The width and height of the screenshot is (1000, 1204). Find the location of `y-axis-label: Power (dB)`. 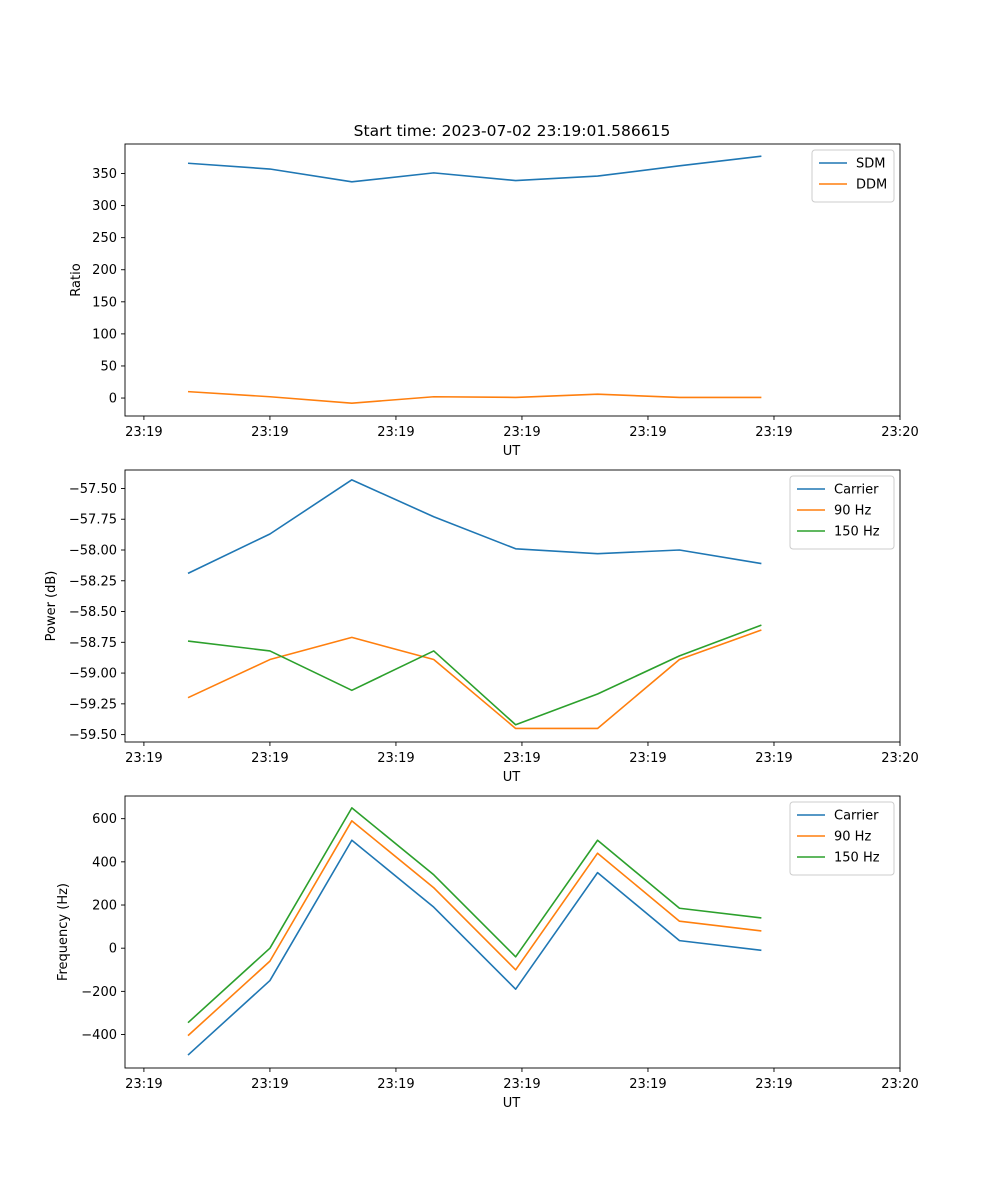

y-axis-label: Power (dB) is located at coordinates (51, 606).